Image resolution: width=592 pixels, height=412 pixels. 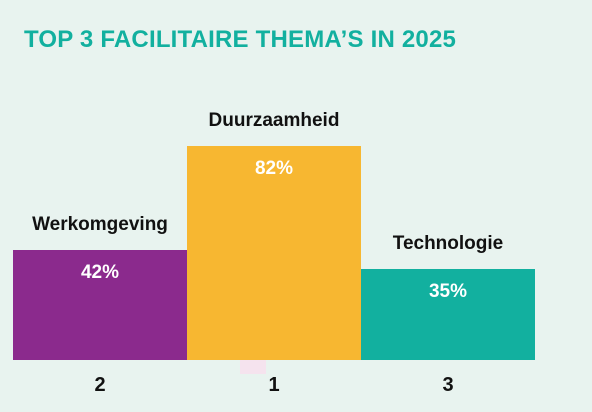 I want to click on chart-title: TOP 3 FACILITAIRE THEMA’S IN 2025, so click(x=240, y=39).